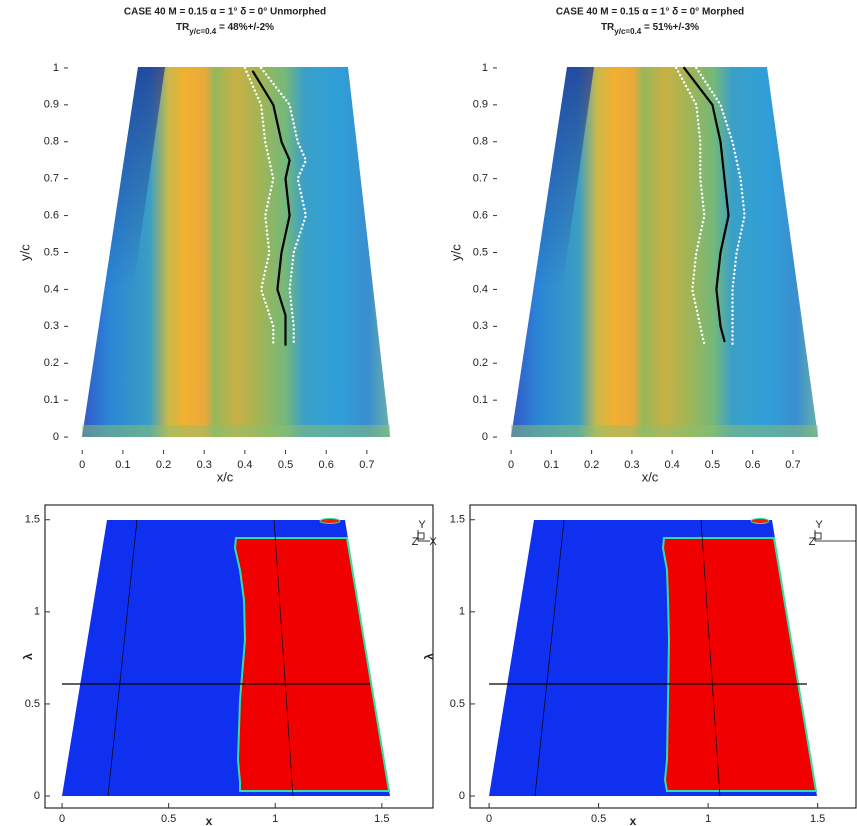 The height and width of the screenshot is (826, 857). Describe the element at coordinates (209, 820) in the screenshot. I see `x-axis-label: x` at that location.